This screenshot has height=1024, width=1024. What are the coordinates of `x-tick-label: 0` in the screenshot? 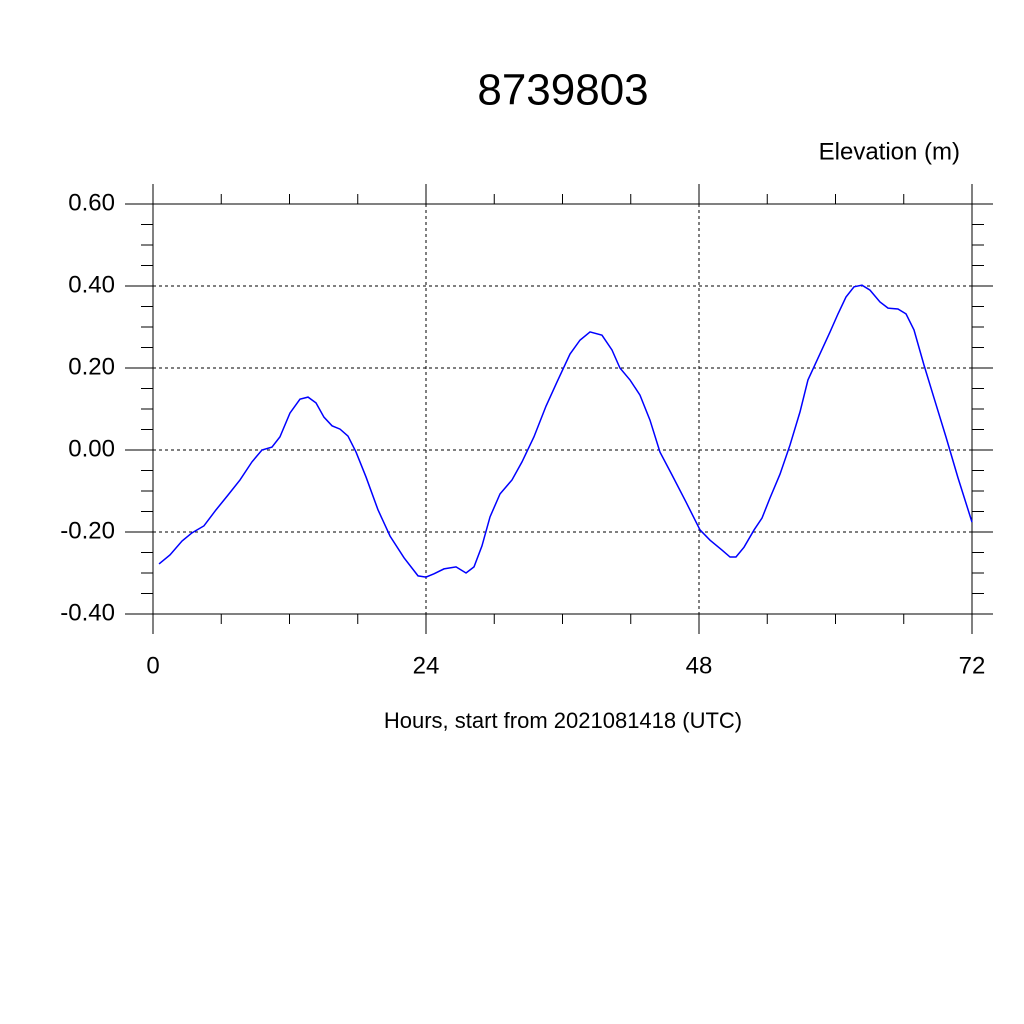 It's located at (152, 665).